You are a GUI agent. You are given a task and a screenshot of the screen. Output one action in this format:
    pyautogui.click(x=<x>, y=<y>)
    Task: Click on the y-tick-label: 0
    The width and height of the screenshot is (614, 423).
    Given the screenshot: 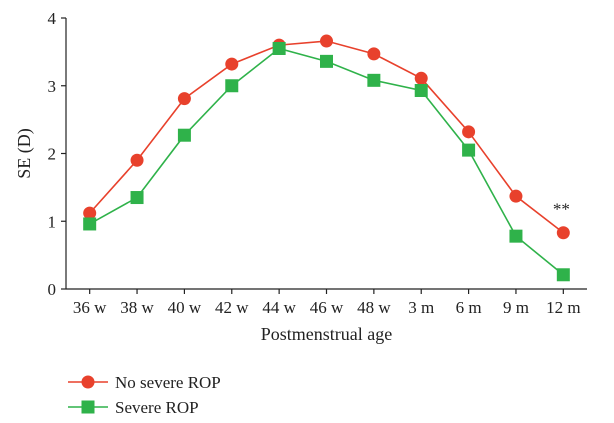 What is the action you would take?
    pyautogui.click(x=52, y=289)
    